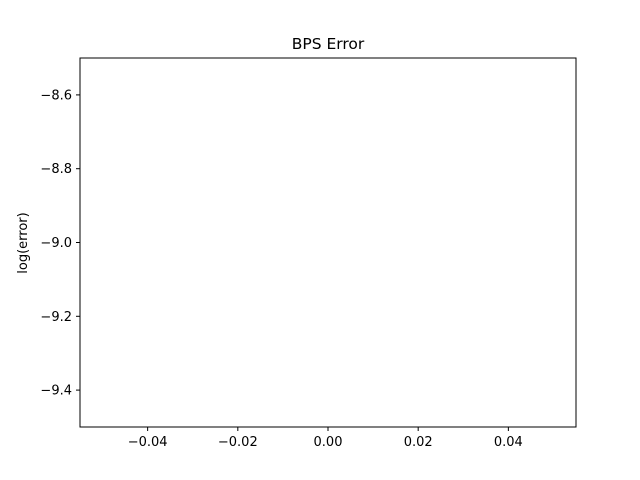 The width and height of the screenshot is (640, 480). I want to click on y-tick-label: −9.0, so click(56, 243).